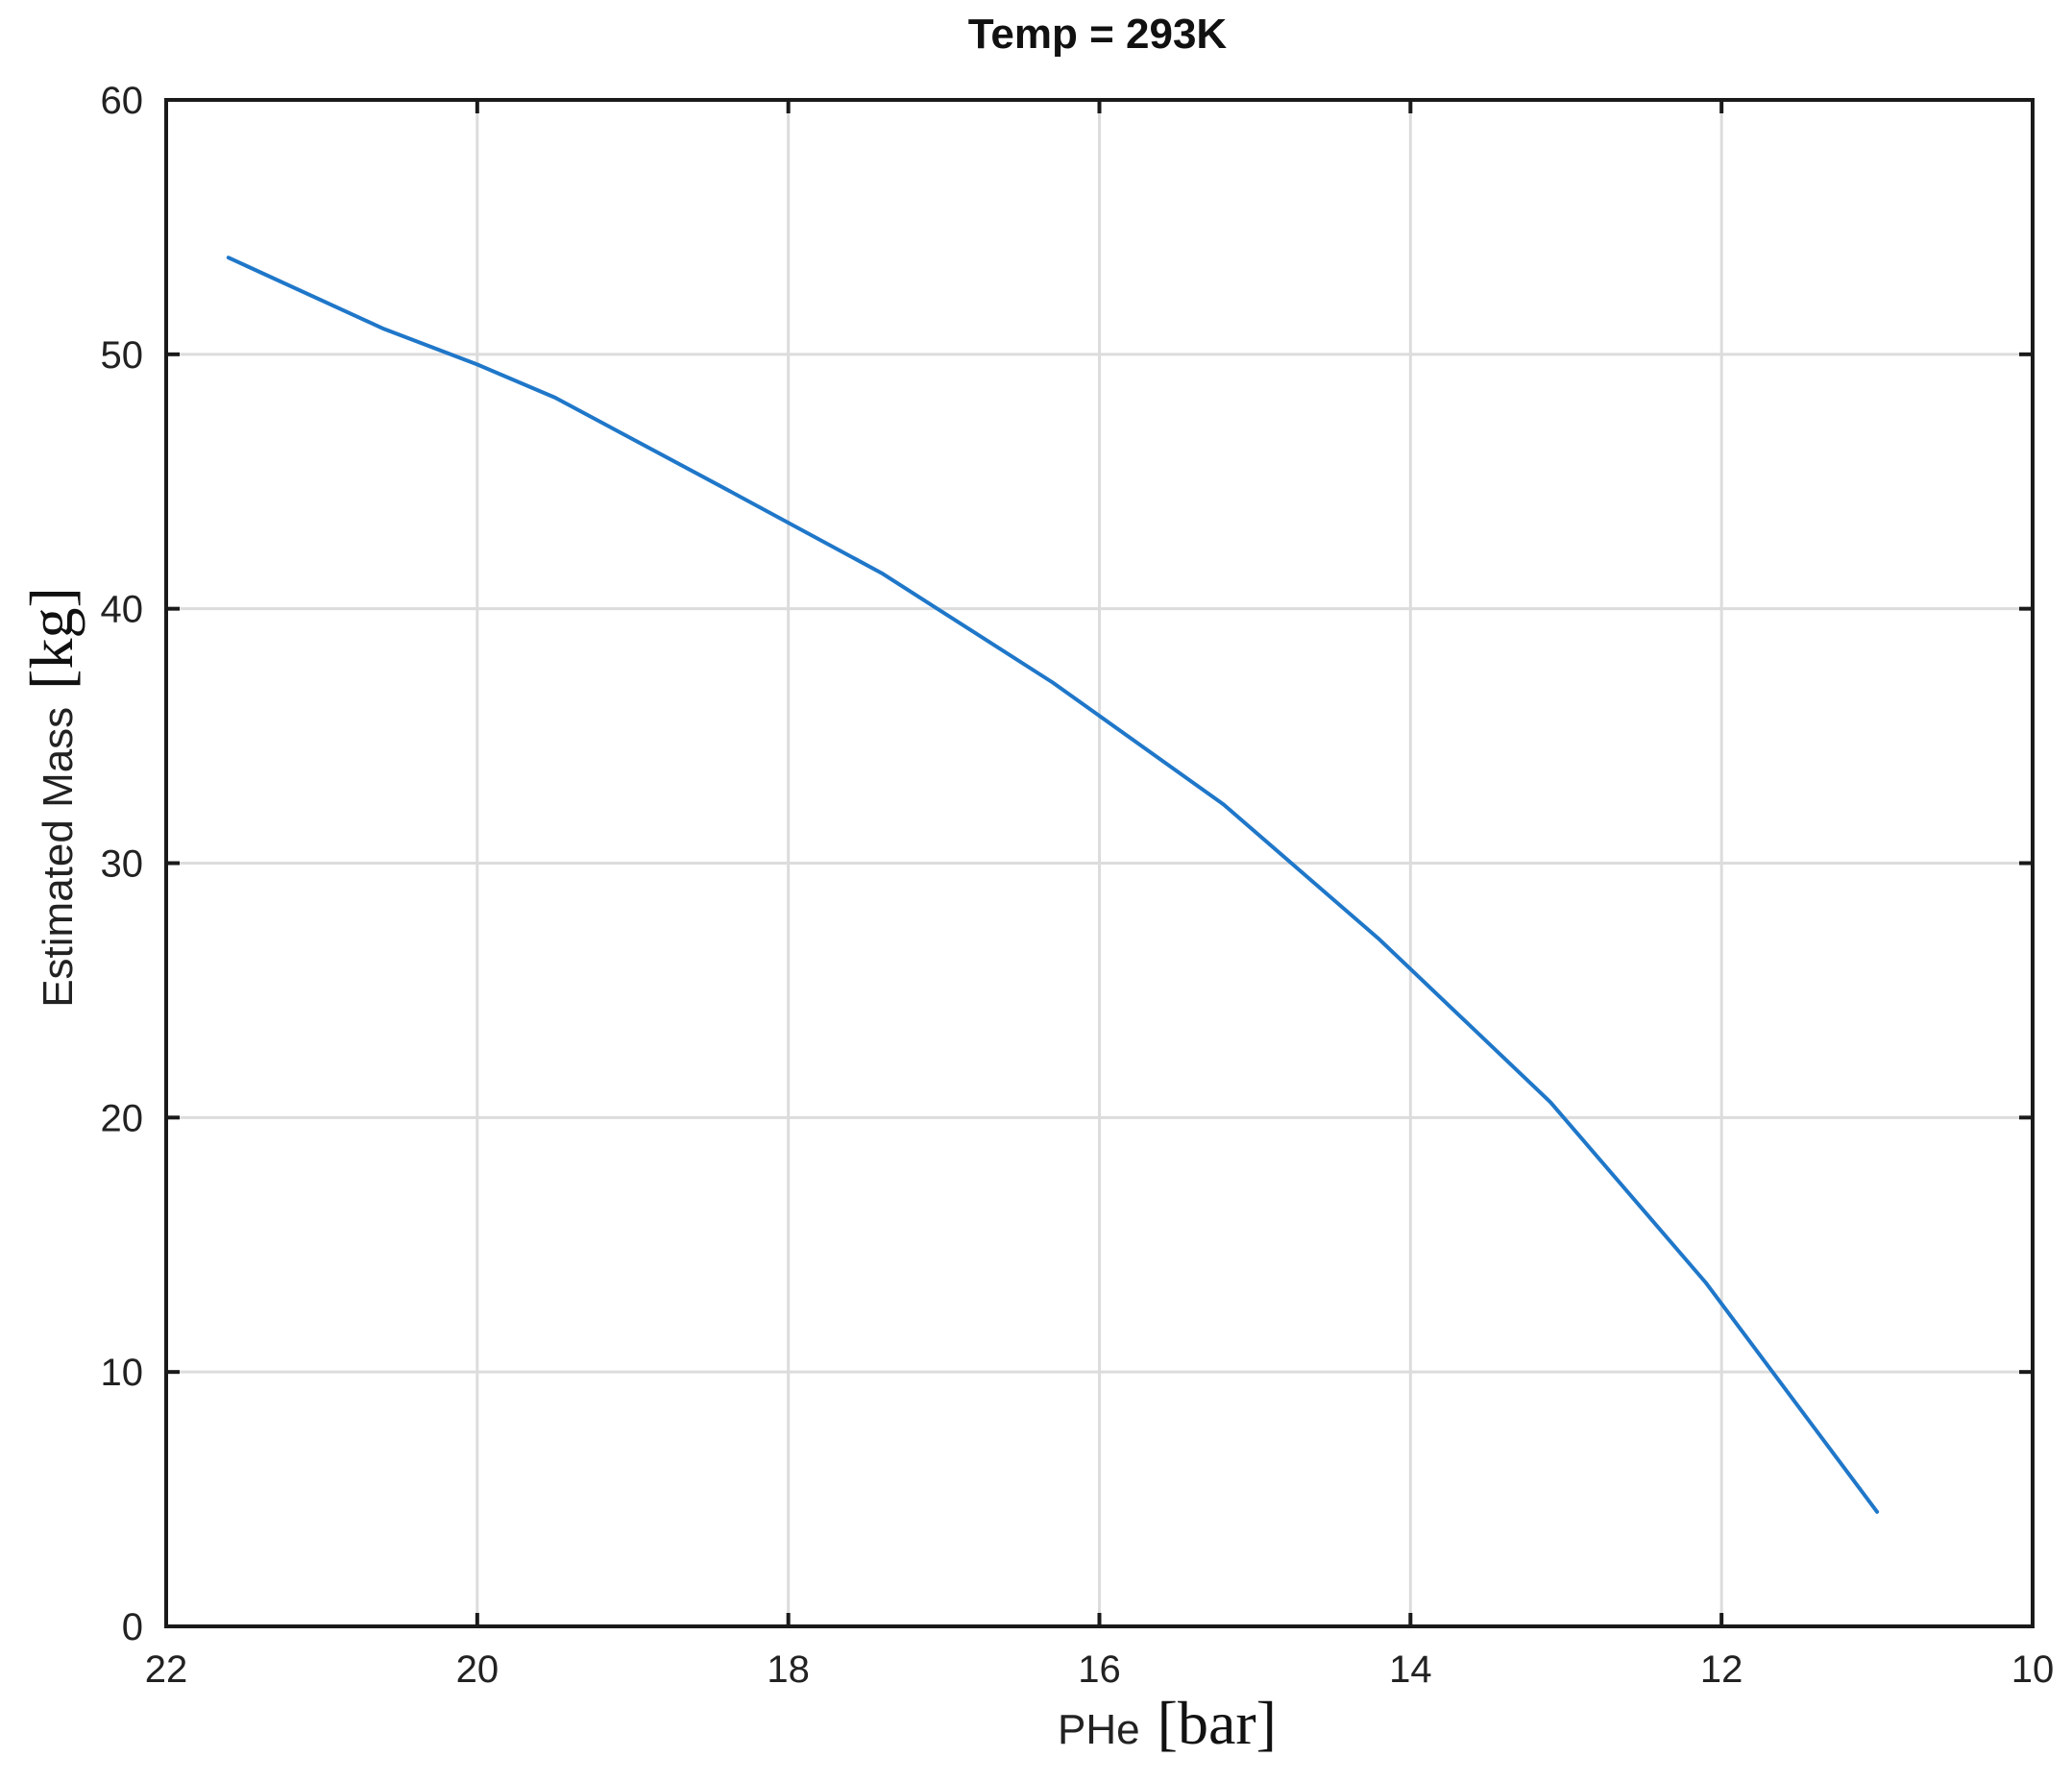 The image size is (2072, 1782). What do you see at coordinates (2033, 1669) in the screenshot?
I see `x-tick-label: 10` at bounding box center [2033, 1669].